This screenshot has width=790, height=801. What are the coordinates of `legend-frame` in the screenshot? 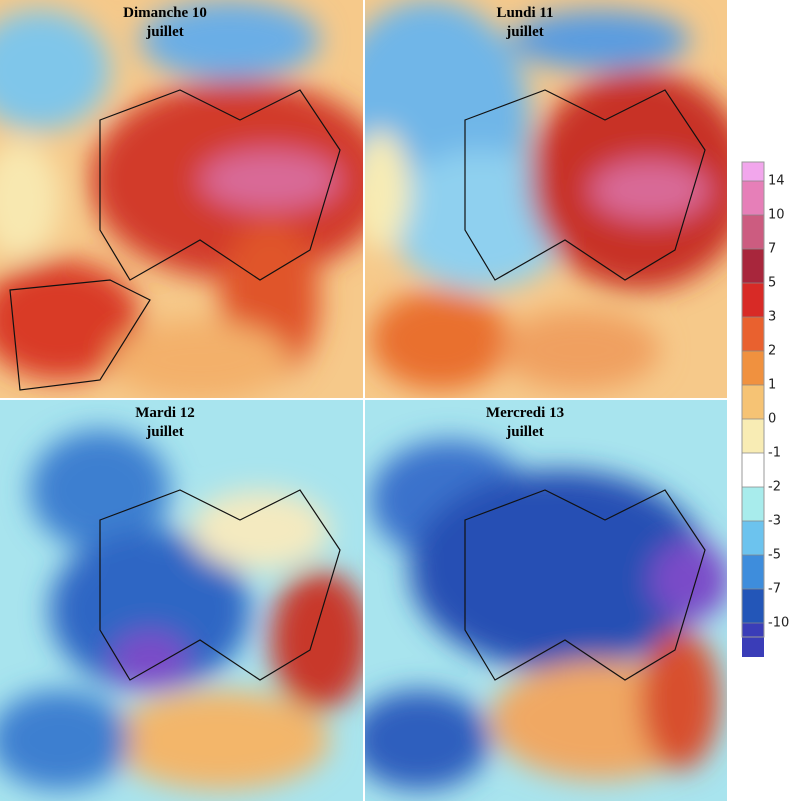 It's located at (753, 399).